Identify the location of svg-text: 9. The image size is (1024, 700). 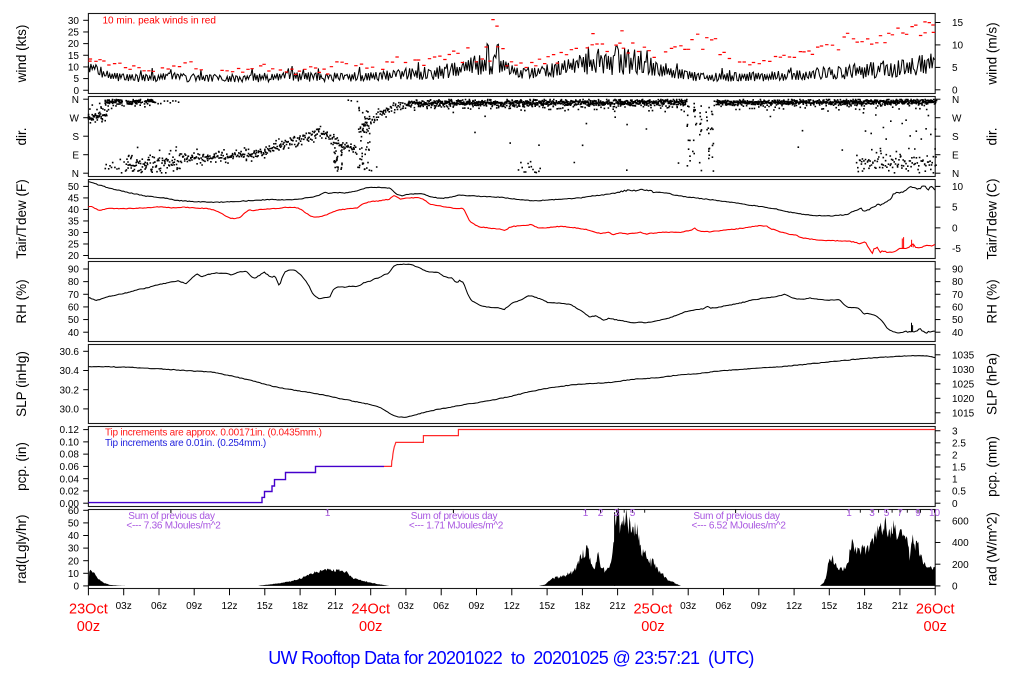
(918, 513).